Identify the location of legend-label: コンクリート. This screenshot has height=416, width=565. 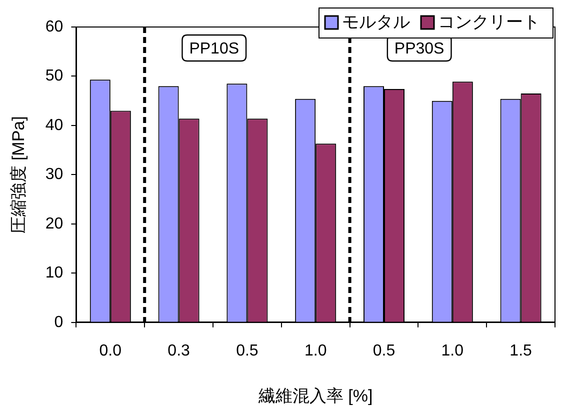
(489, 22).